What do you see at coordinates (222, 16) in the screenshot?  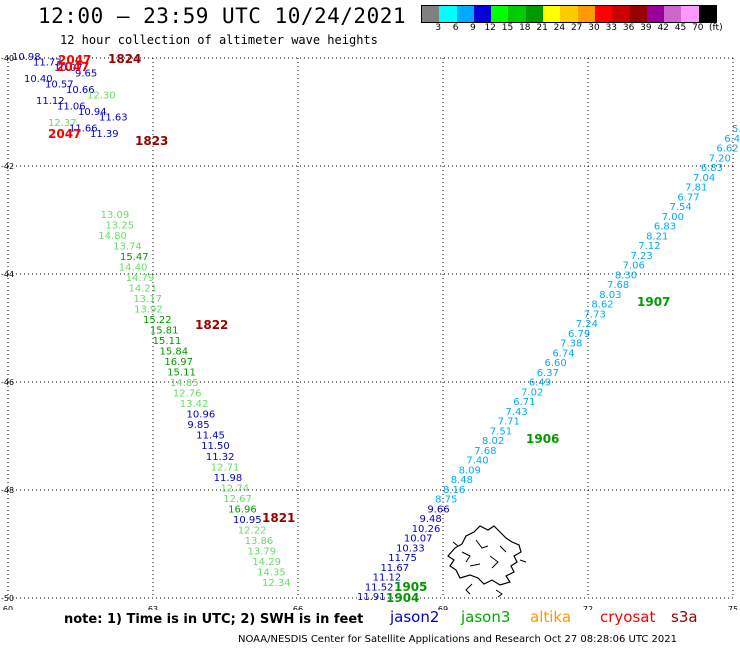 I see `map-title: 12:00 – 23:59 UTC 10/24/2021` at bounding box center [222, 16].